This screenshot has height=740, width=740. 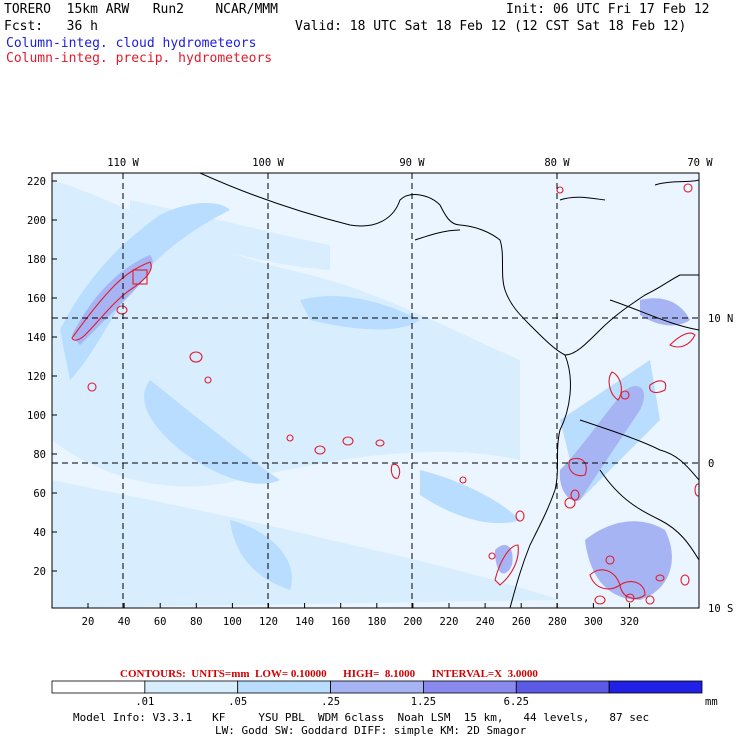 What do you see at coordinates (449, 622) in the screenshot?
I see `bottom-tick-label: 220` at bounding box center [449, 622].